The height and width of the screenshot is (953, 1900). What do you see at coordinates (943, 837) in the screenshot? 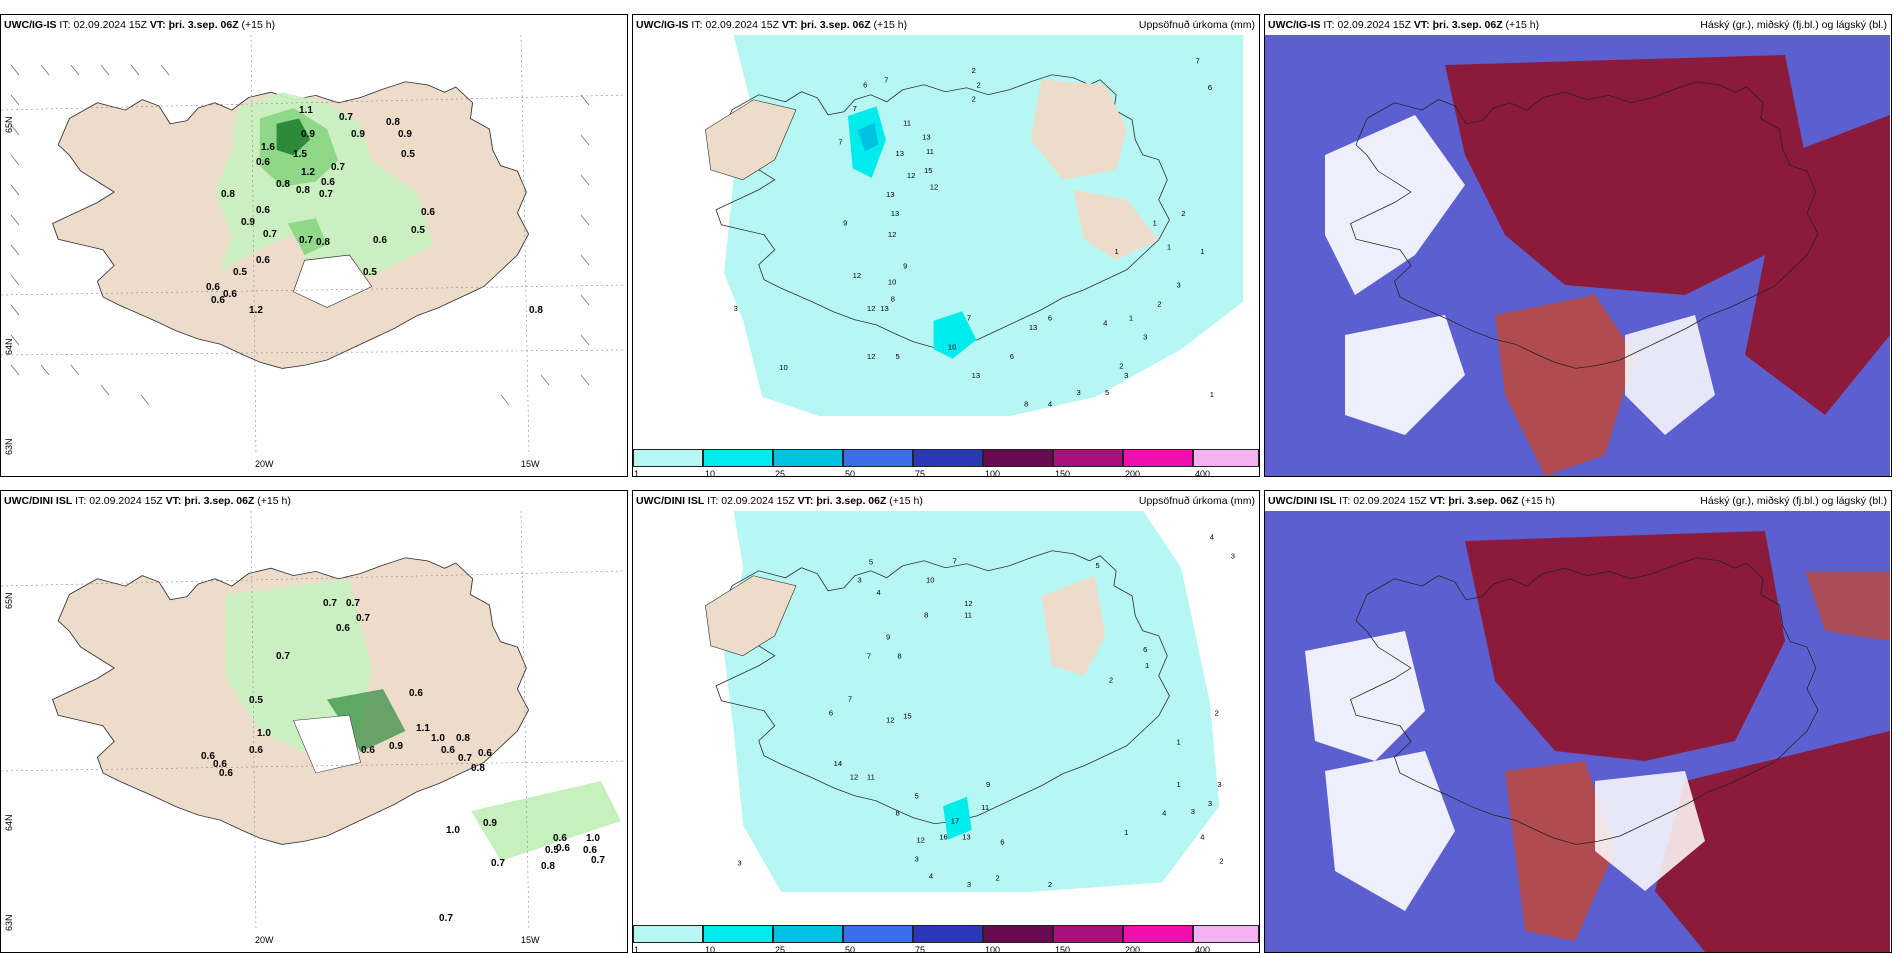
I see `svg-text: 16` at bounding box center [943, 837].